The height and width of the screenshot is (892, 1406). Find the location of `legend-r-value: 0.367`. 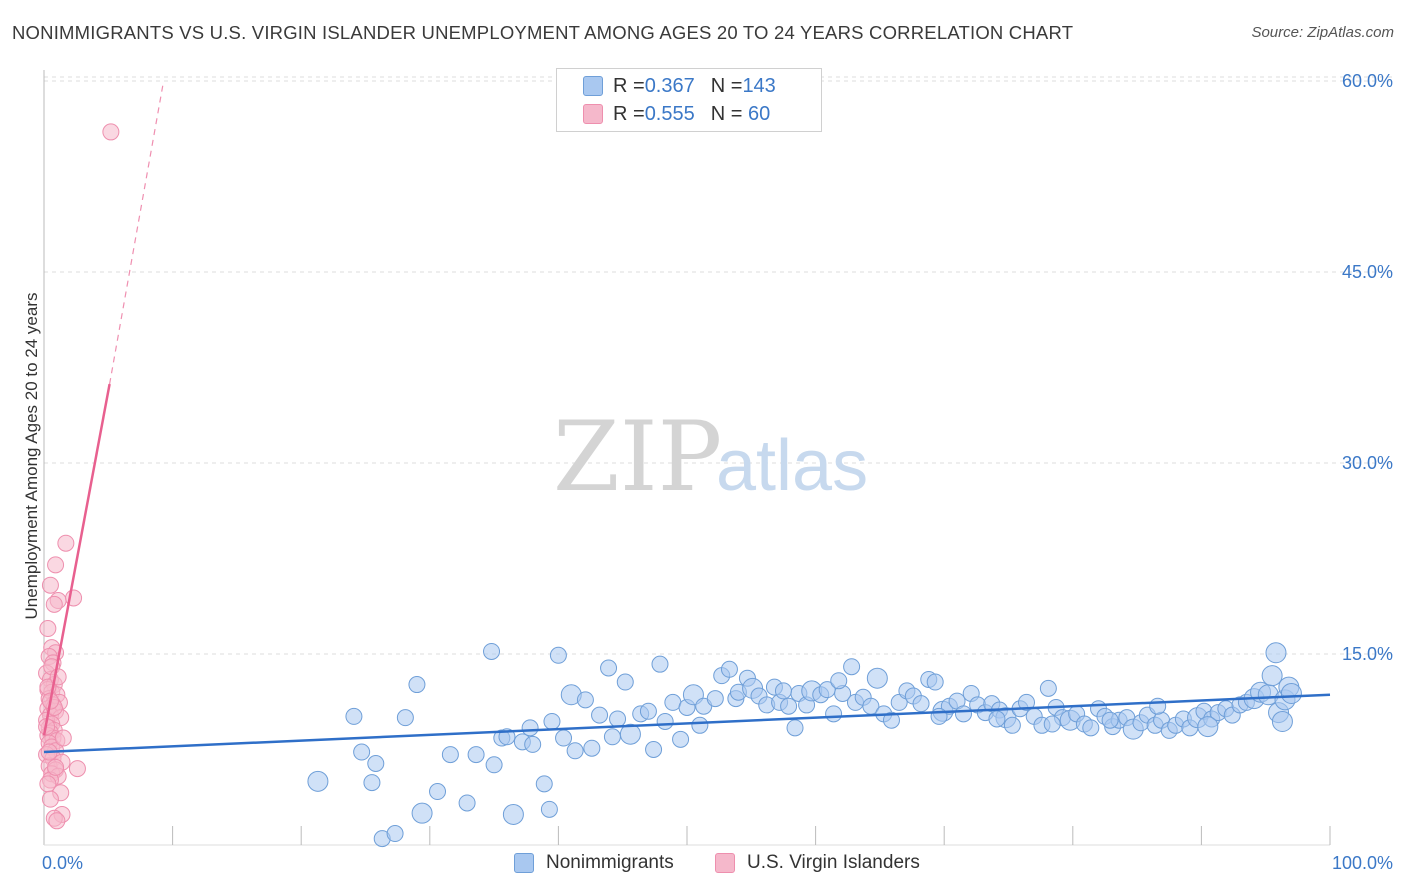

legend-r-value: 0.367 is located at coordinates (669, 85).